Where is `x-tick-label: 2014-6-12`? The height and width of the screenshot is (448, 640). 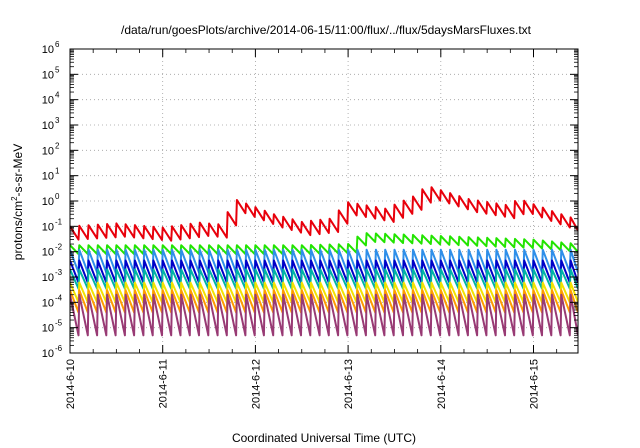 x-tick-label: 2014-6-12 is located at coordinates (256, 384).